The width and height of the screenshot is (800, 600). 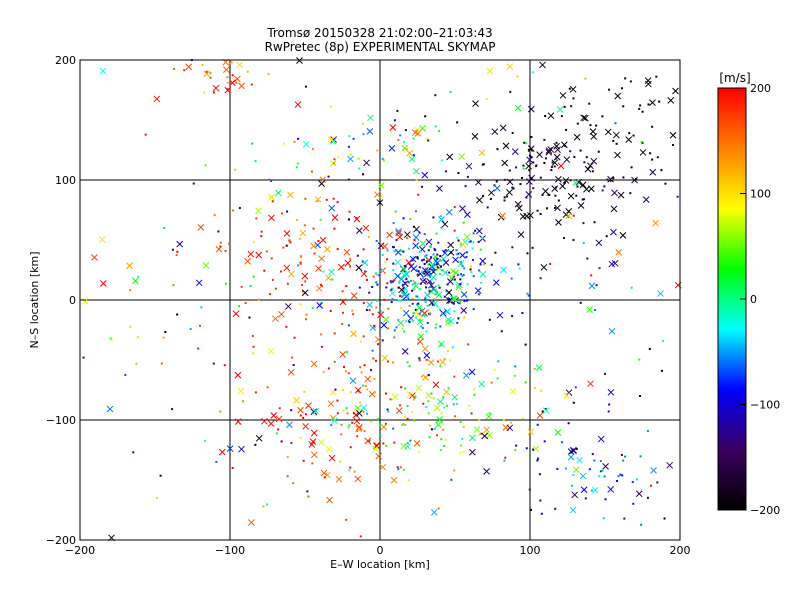 What do you see at coordinates (680, 550) in the screenshot?
I see `x-tick-label: 200` at bounding box center [680, 550].